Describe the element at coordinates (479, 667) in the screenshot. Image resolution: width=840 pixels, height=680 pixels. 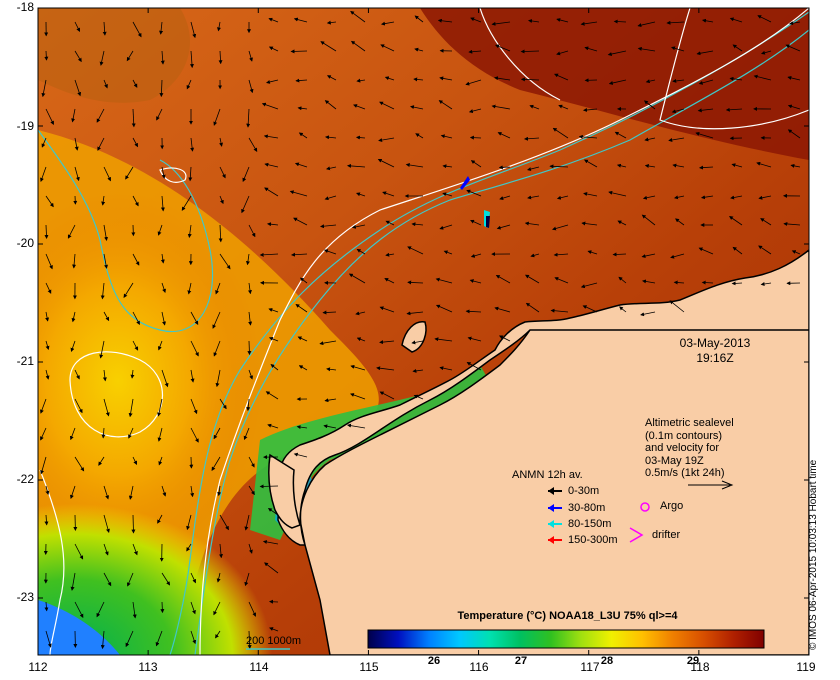
I see `lon-tick-label: 116` at that location.